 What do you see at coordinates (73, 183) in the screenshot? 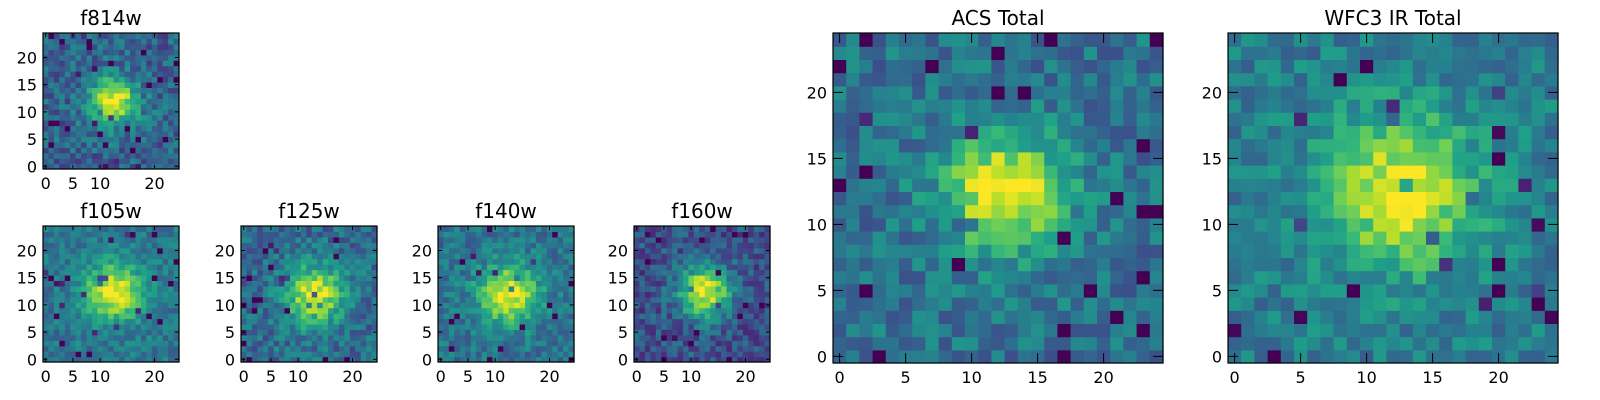
I see `x-tick-label: 5` at bounding box center [73, 183].